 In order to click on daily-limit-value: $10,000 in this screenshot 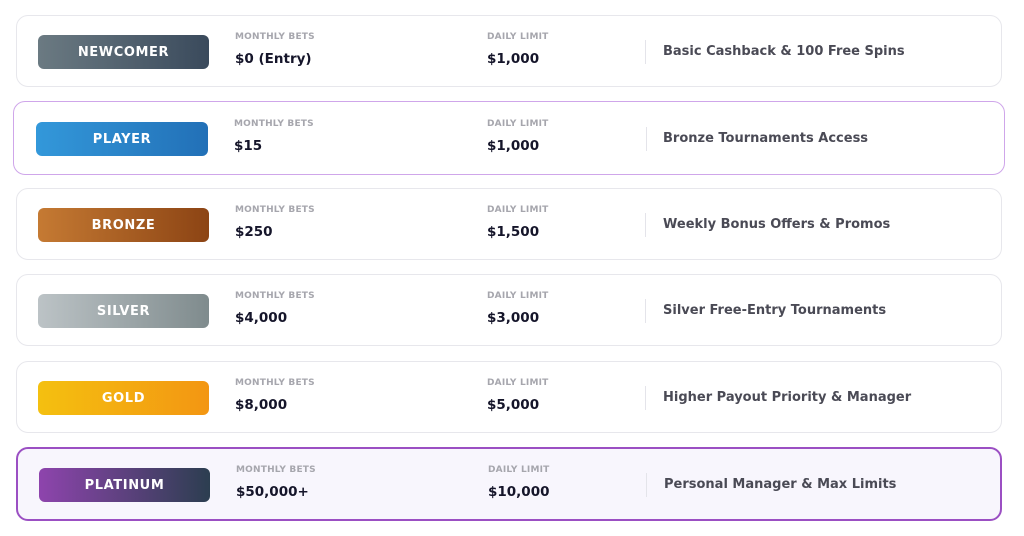, I will do `click(519, 492)`.